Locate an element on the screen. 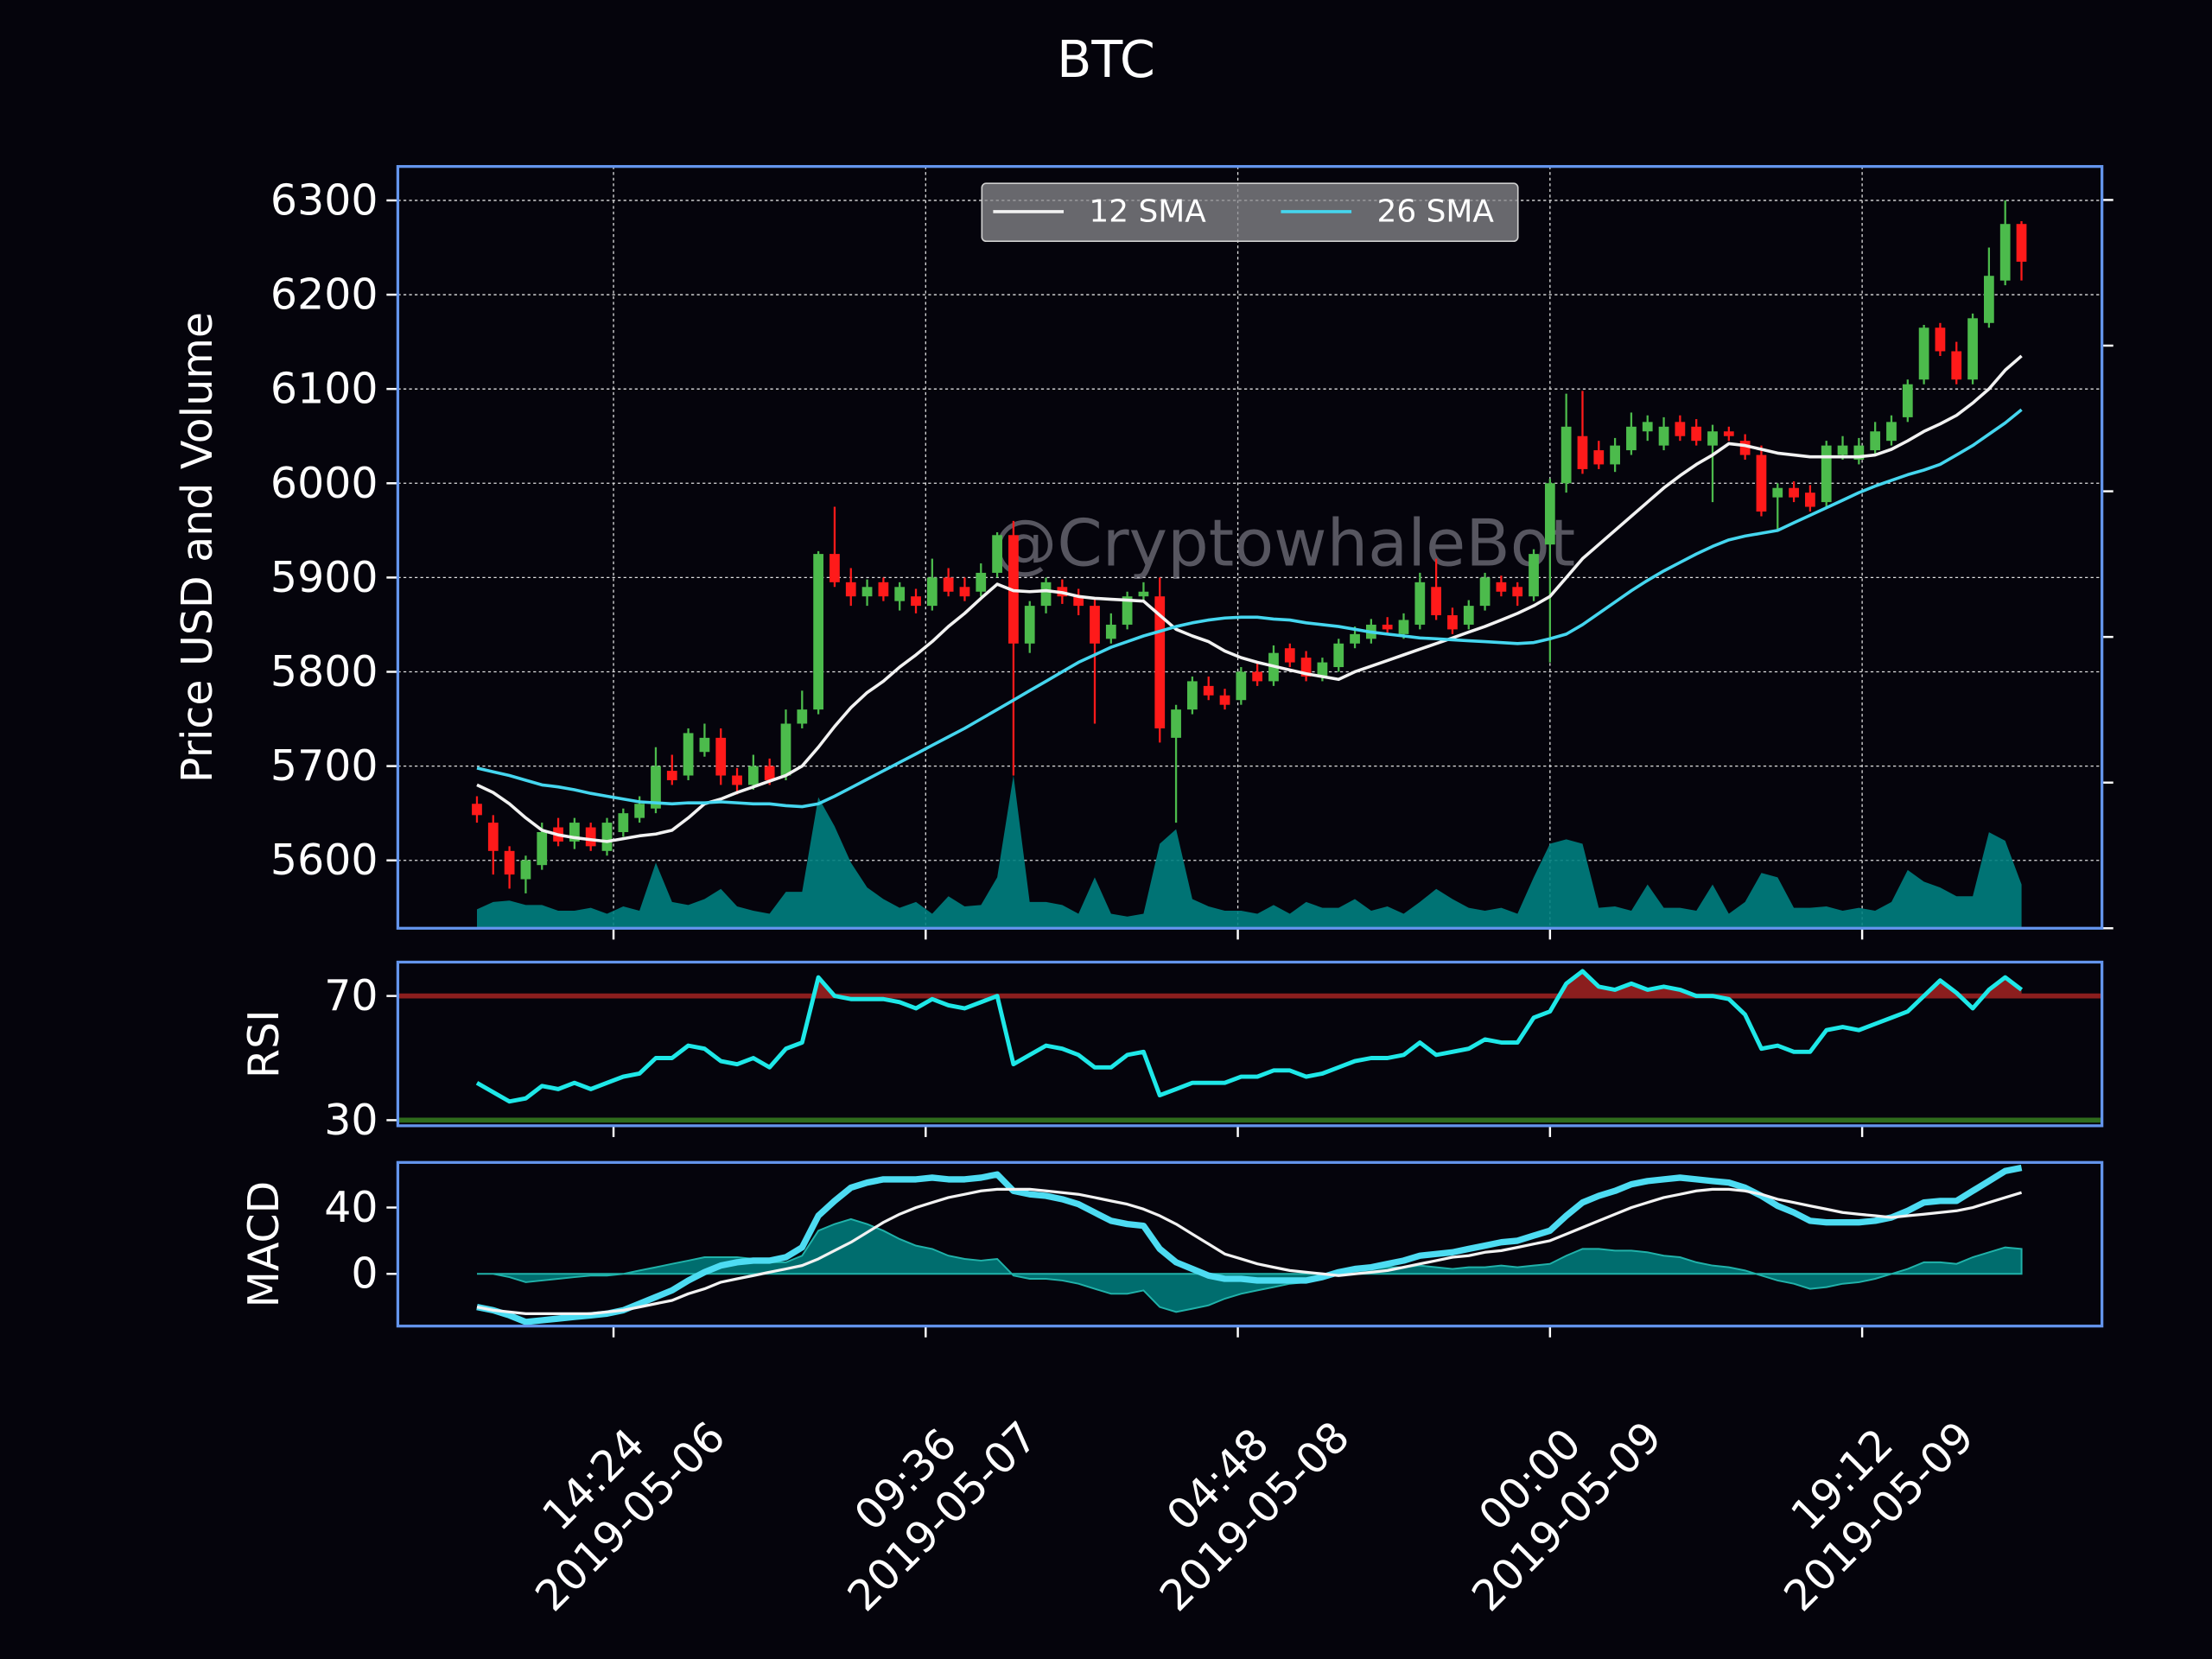  y-tick-label: 5800 is located at coordinates (324, 671).